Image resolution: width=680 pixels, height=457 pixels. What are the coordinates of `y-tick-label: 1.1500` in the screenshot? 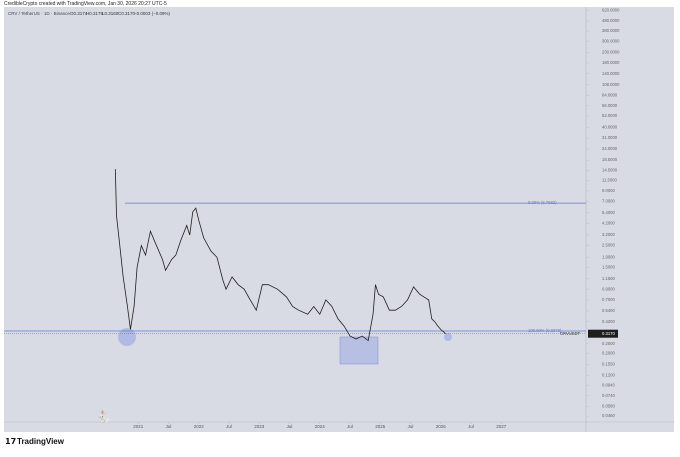 It's located at (608, 278).